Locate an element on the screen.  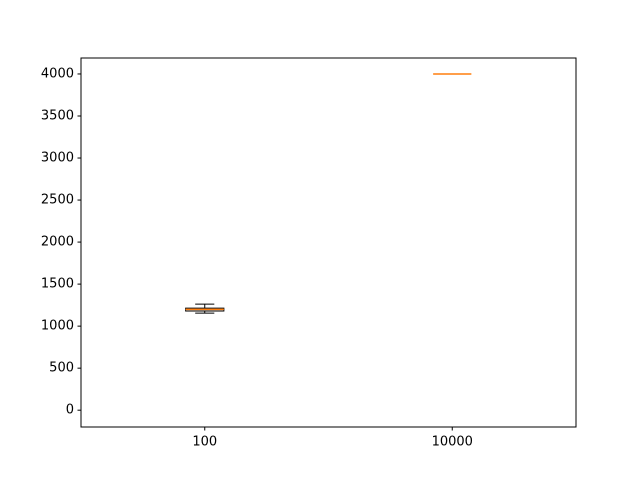
y-tick-label: 3000 is located at coordinates (57, 158).